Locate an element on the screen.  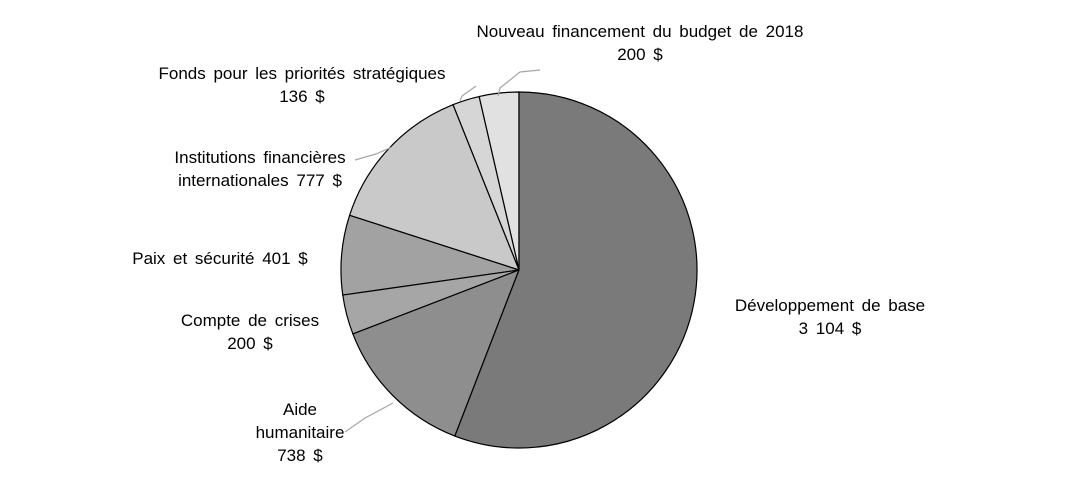
category-label: Paix et sécurité is located at coordinates (193, 258).